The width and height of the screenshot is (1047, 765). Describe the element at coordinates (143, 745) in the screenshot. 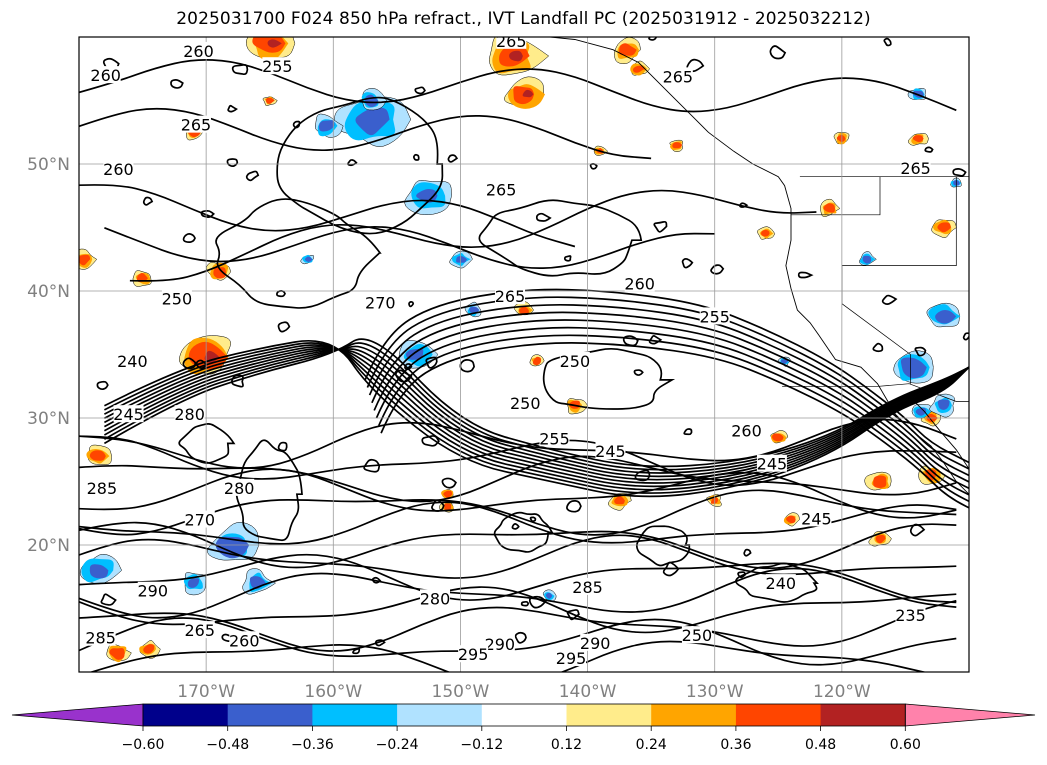

I see `colorbar-tick-label: −0.60` at that location.